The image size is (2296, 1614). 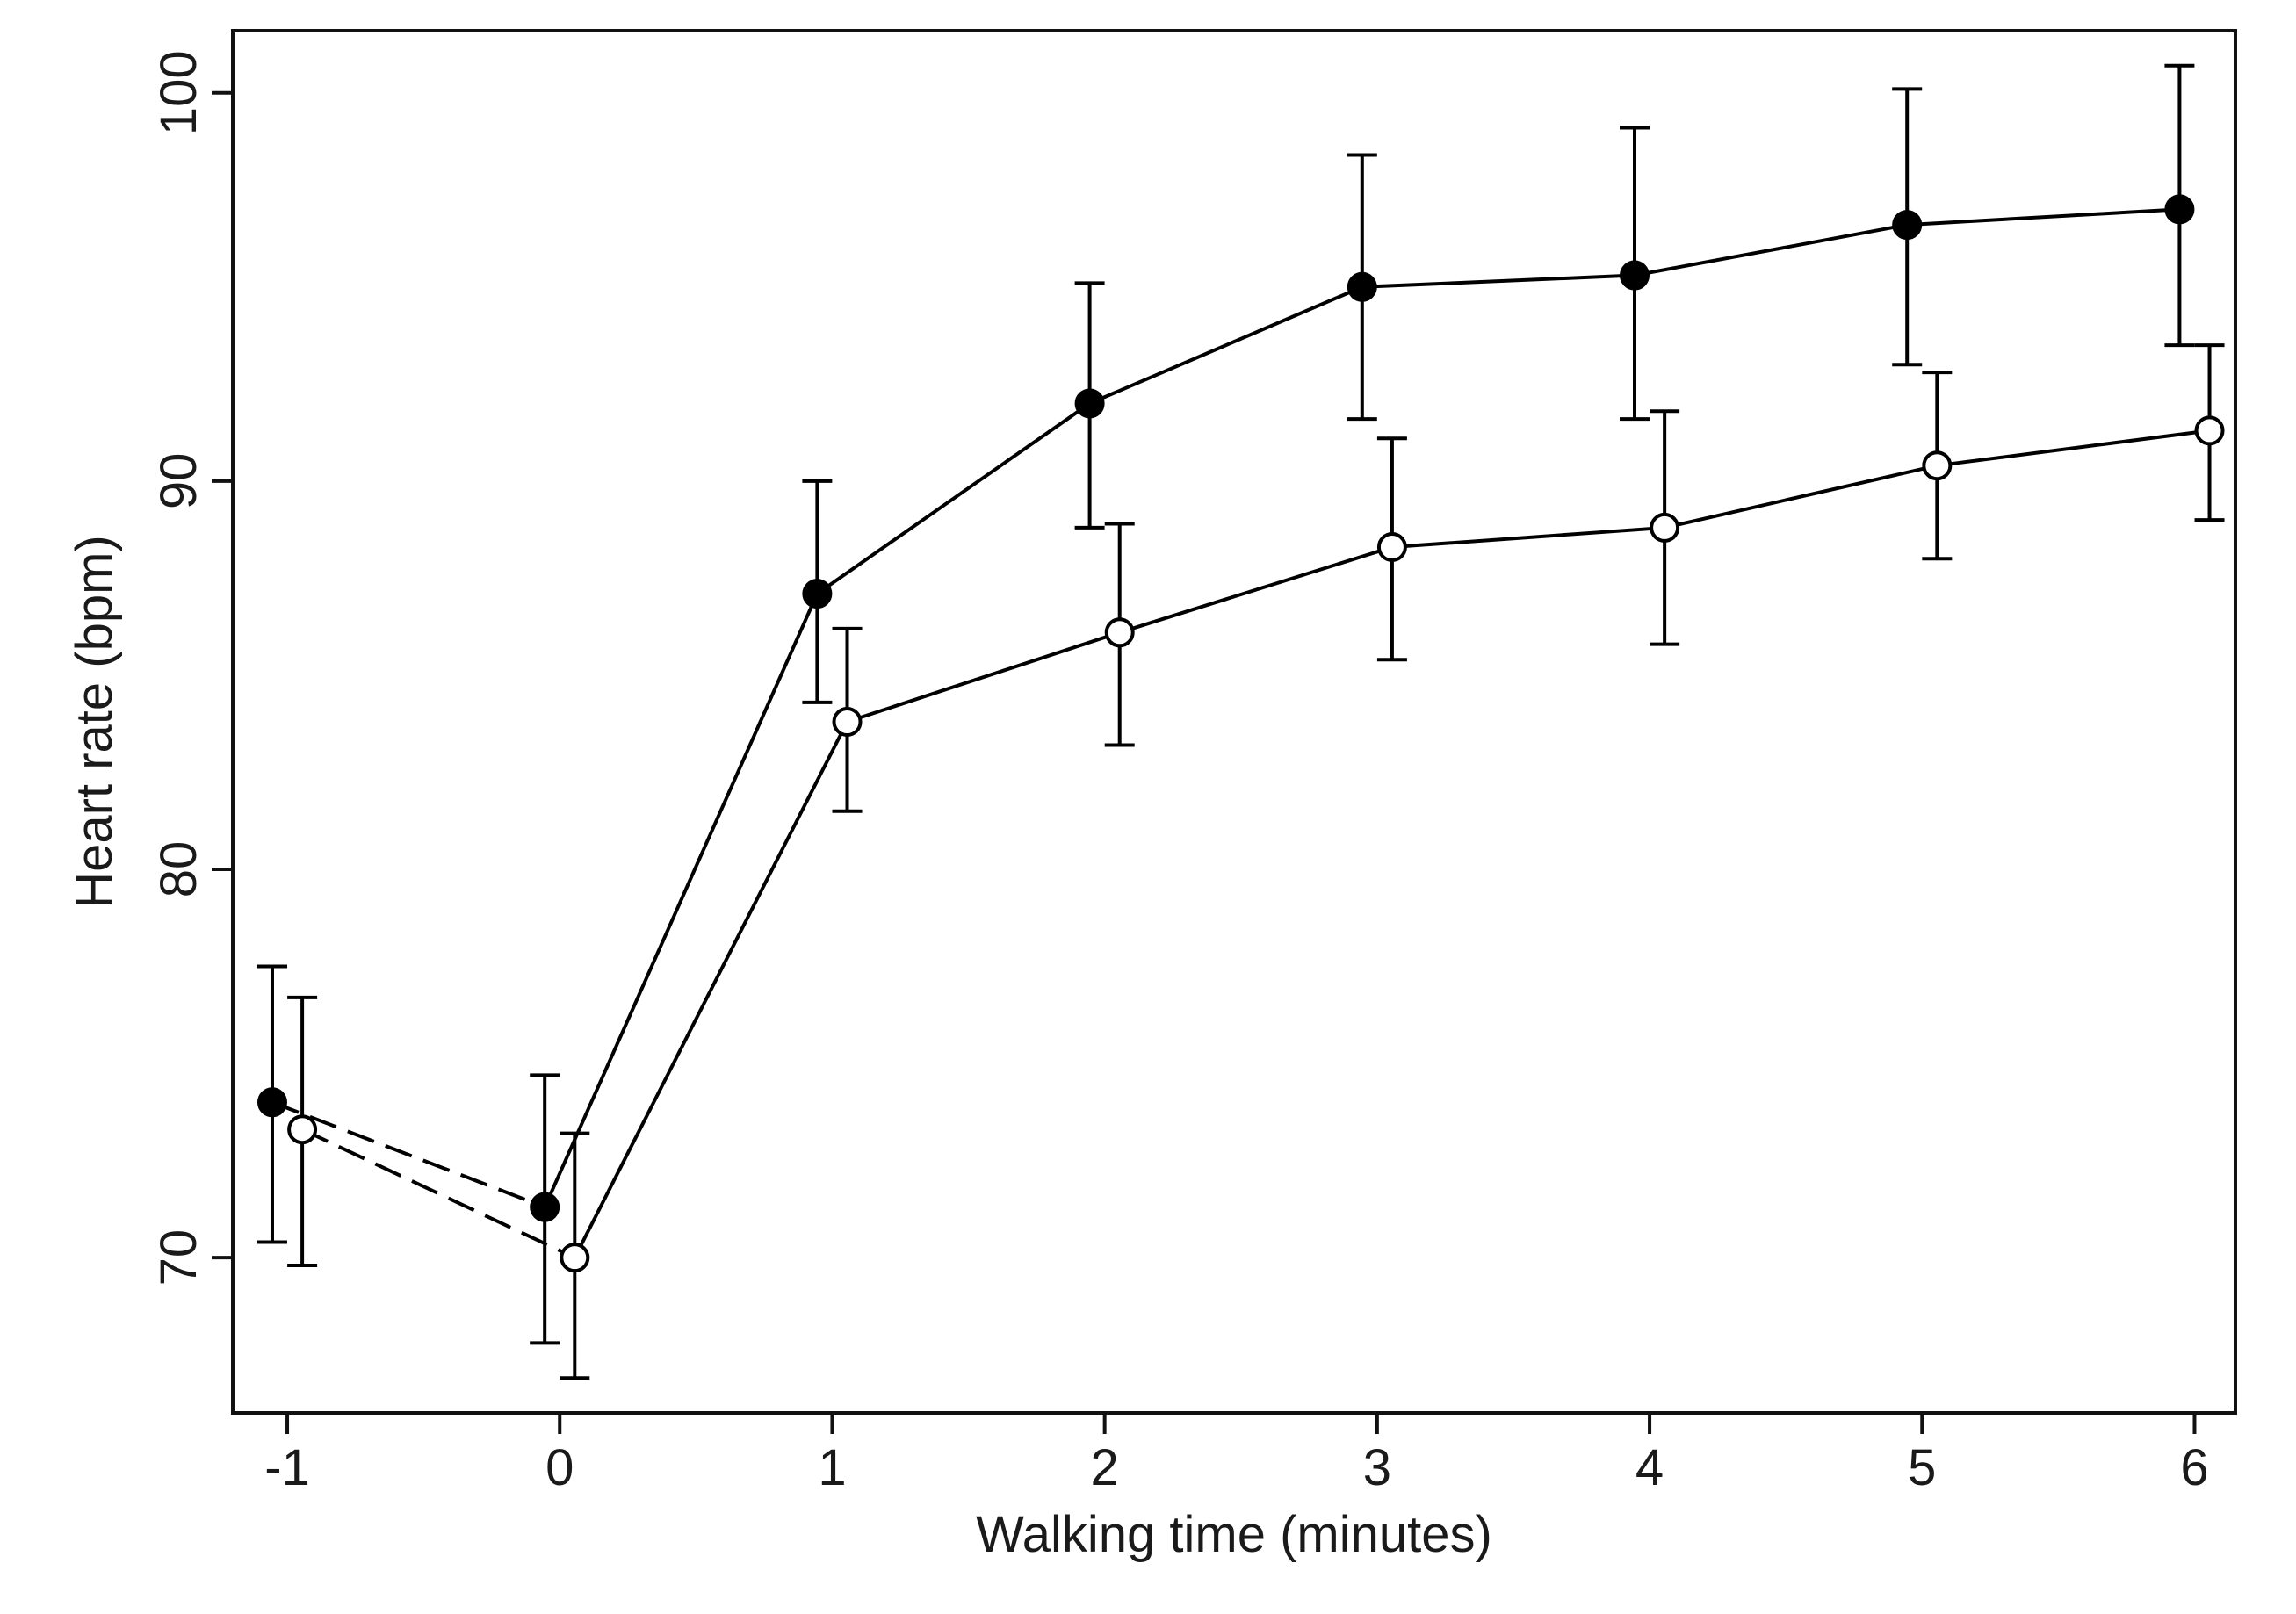 I want to click on x-tick-label: 5, so click(x=1922, y=1467).